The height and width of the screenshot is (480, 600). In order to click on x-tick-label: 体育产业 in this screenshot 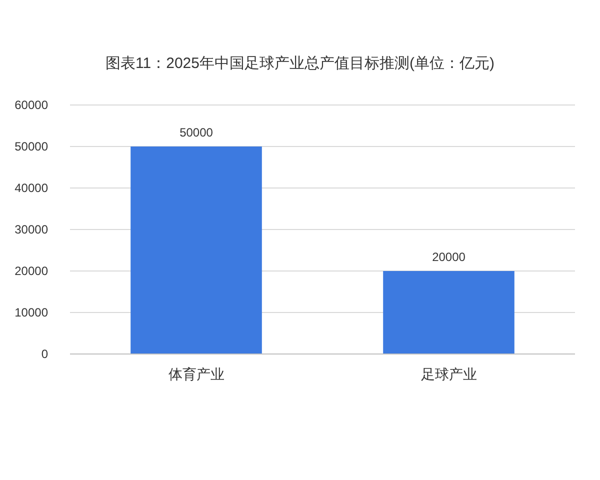, I will do `click(196, 374)`.